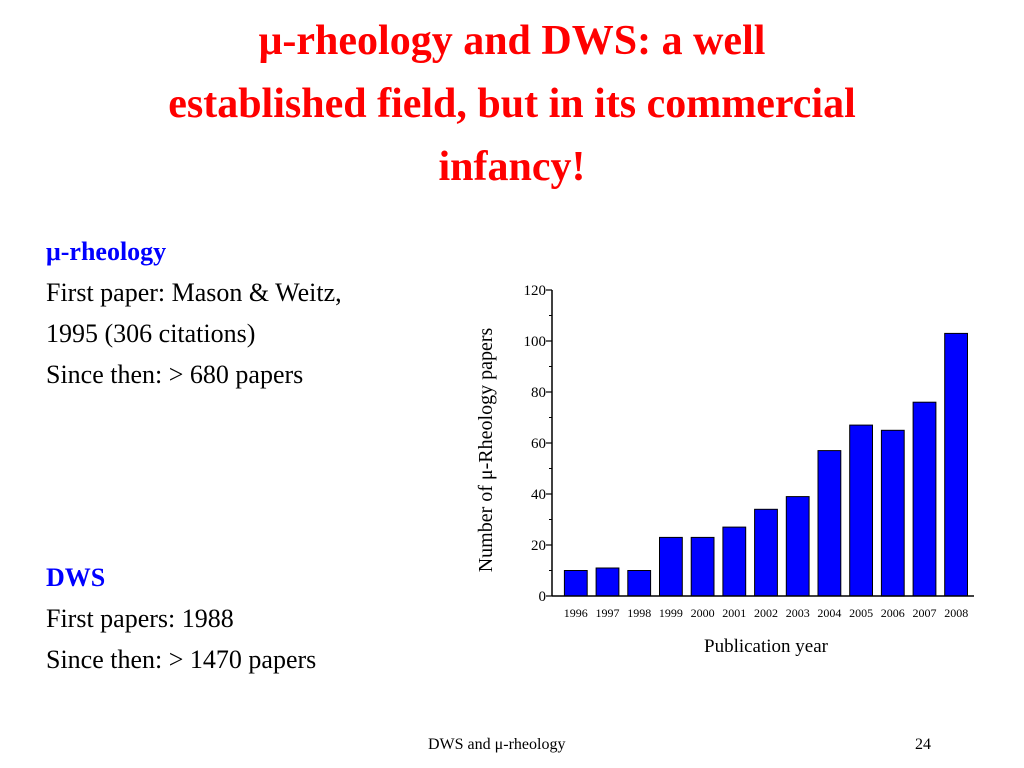 This screenshot has height=768, width=1024. I want to click on y-ticks-group: 0 20 40 60 80 100 120, so click(538, 444).